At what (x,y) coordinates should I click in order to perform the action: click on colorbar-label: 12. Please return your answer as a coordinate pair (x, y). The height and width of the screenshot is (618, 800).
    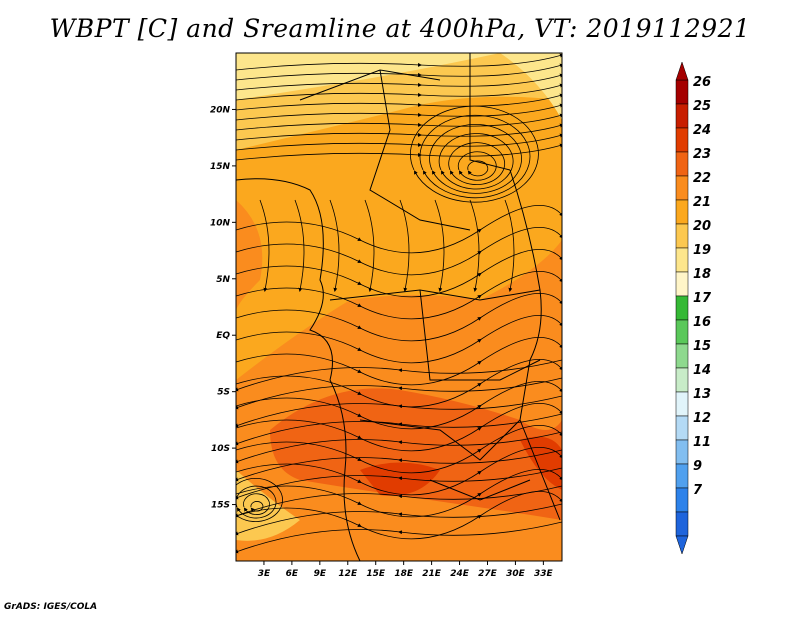
    Looking at the image, I should click on (702, 418).